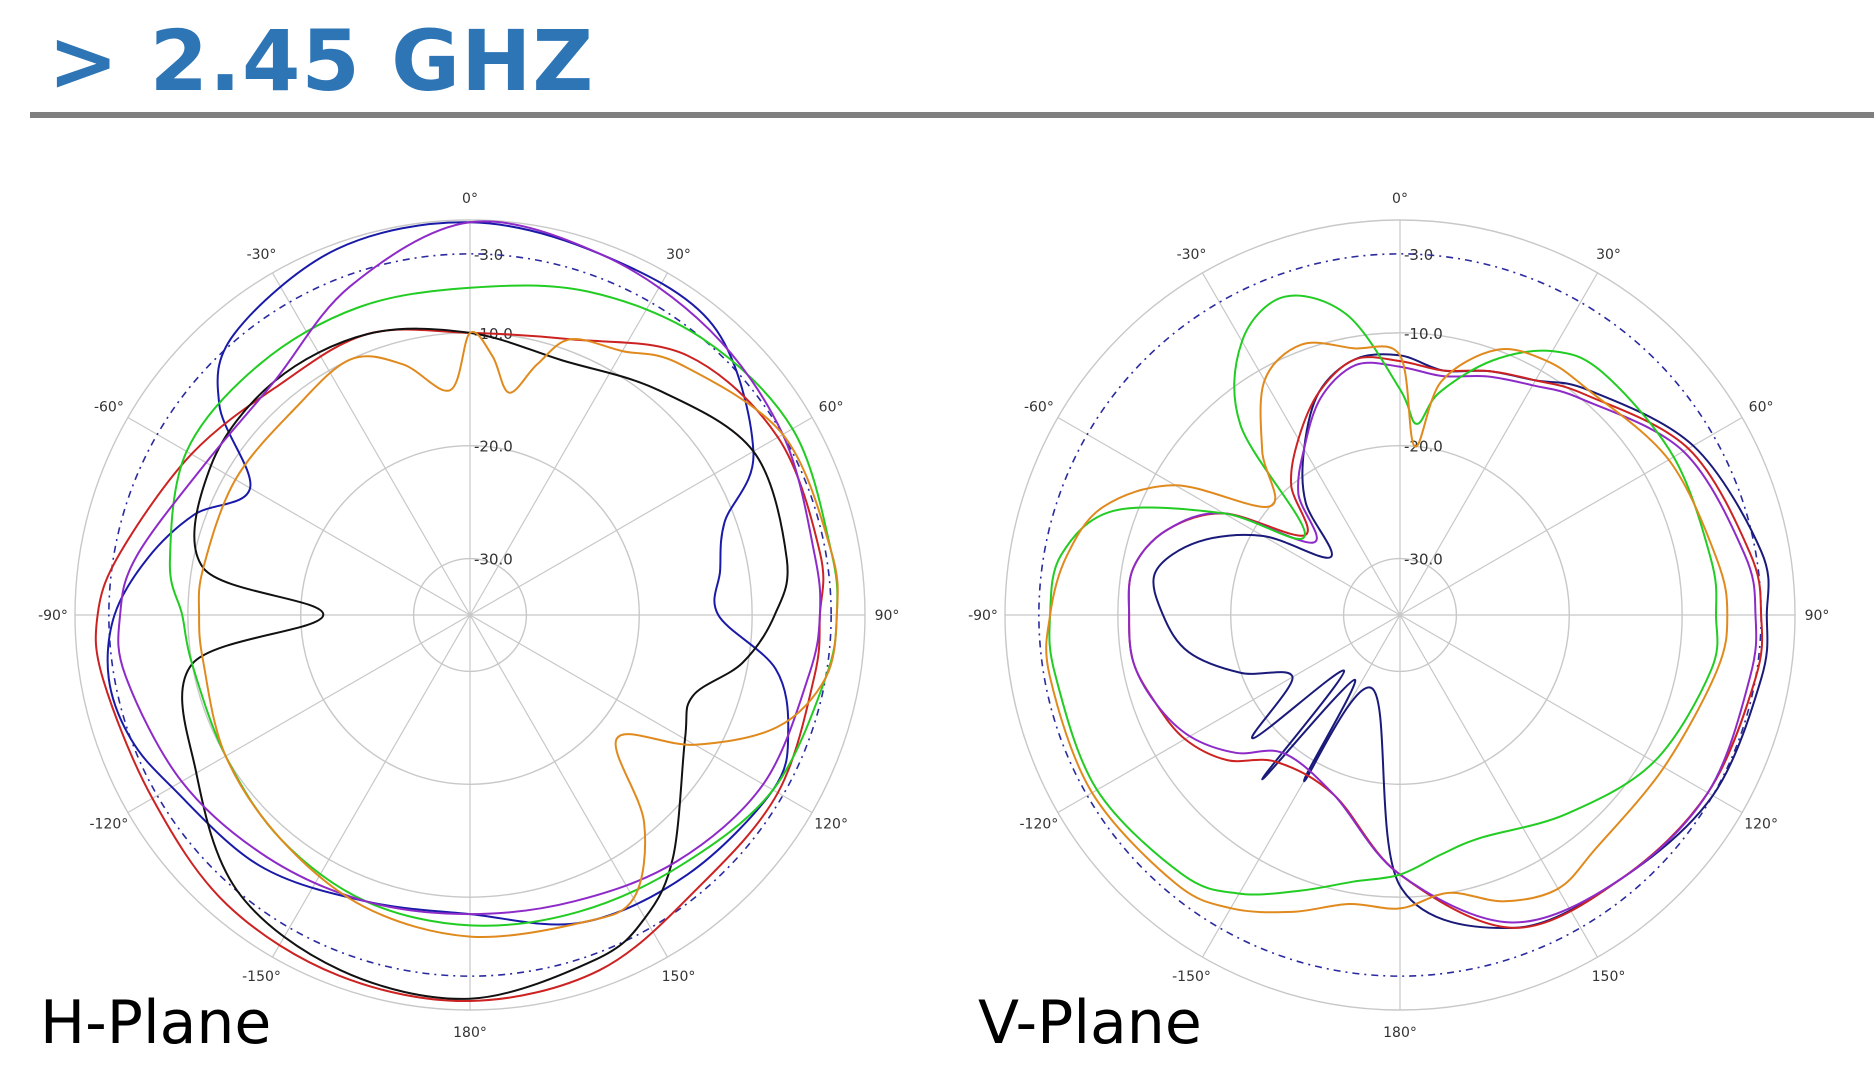 This screenshot has height=1068, width=1874. I want to click on v-angle-label-4: 120°, so click(1761, 825).